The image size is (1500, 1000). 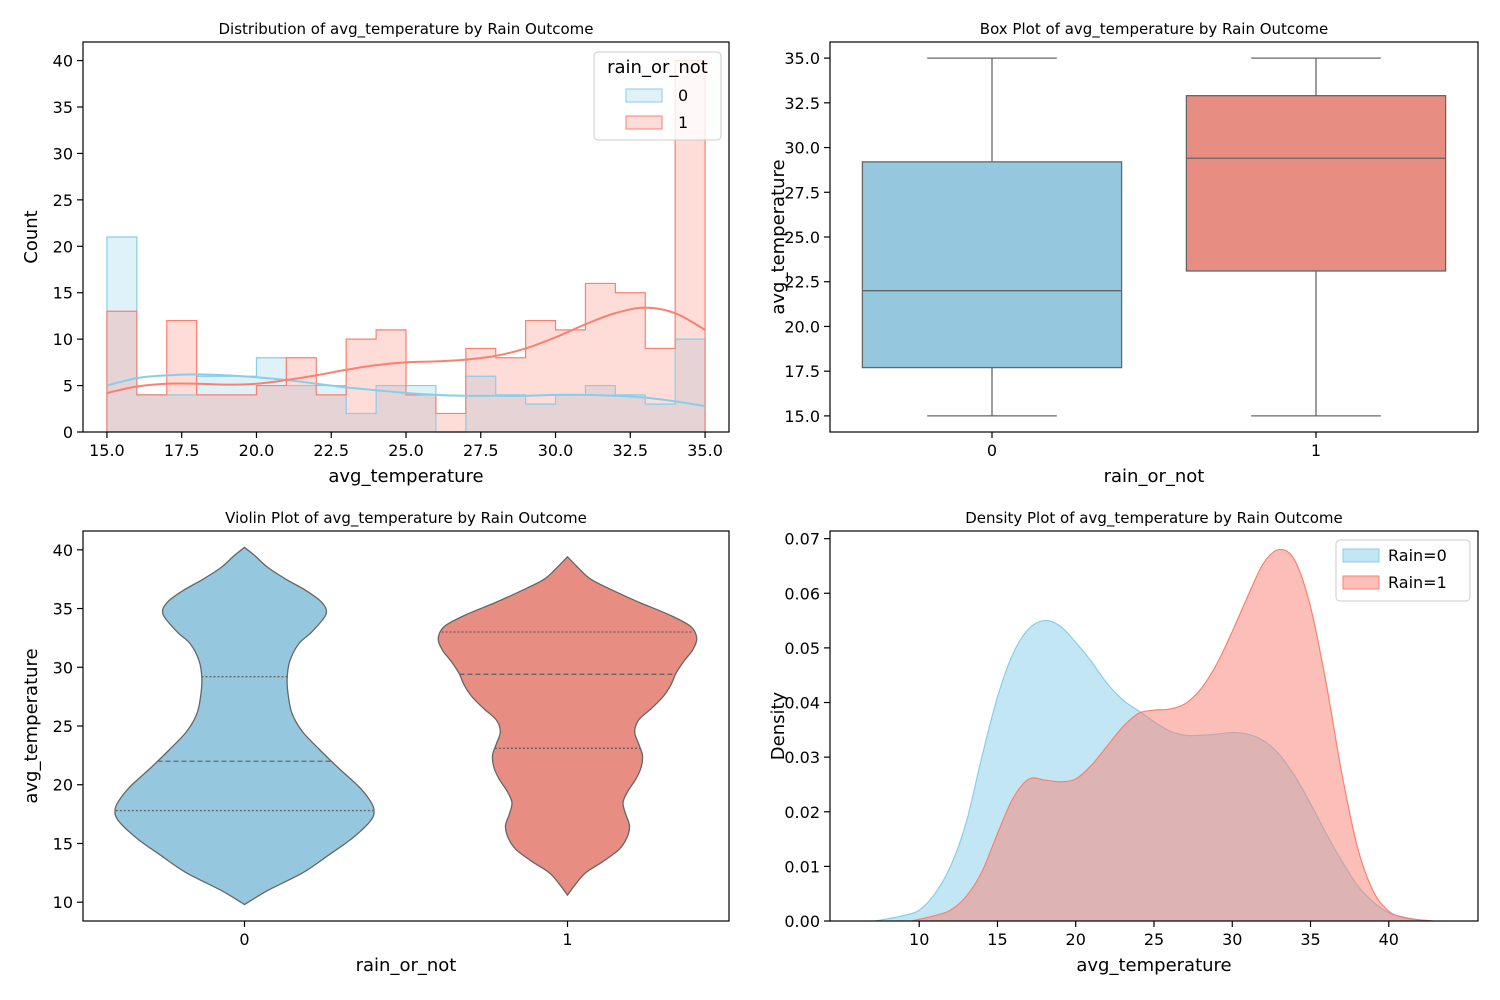 What do you see at coordinates (63, 726) in the screenshot?
I see `violin-ytick-label: 25` at bounding box center [63, 726].